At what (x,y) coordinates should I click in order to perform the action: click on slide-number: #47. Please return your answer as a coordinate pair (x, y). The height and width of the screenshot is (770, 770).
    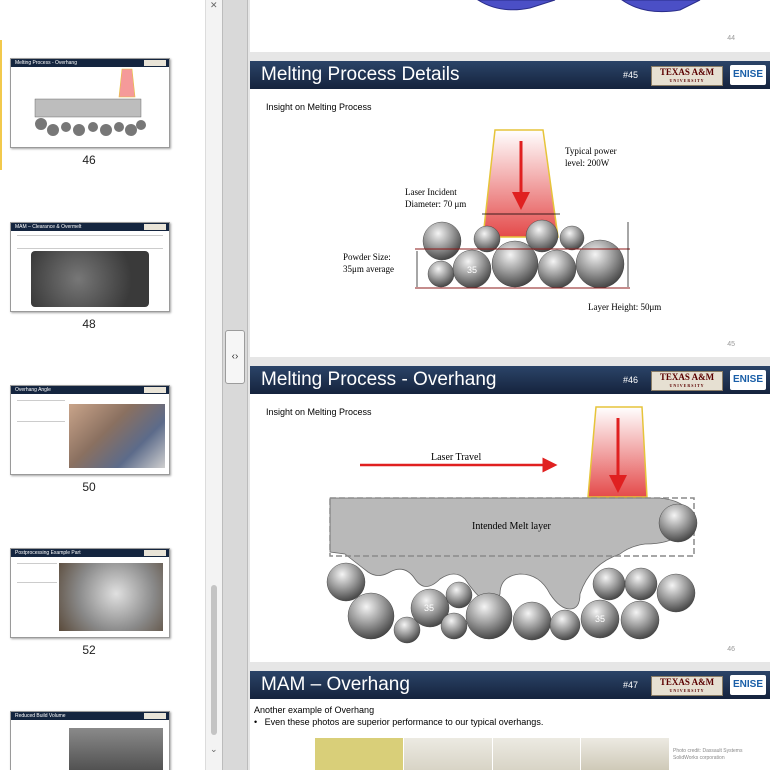
    Looking at the image, I should click on (631, 685).